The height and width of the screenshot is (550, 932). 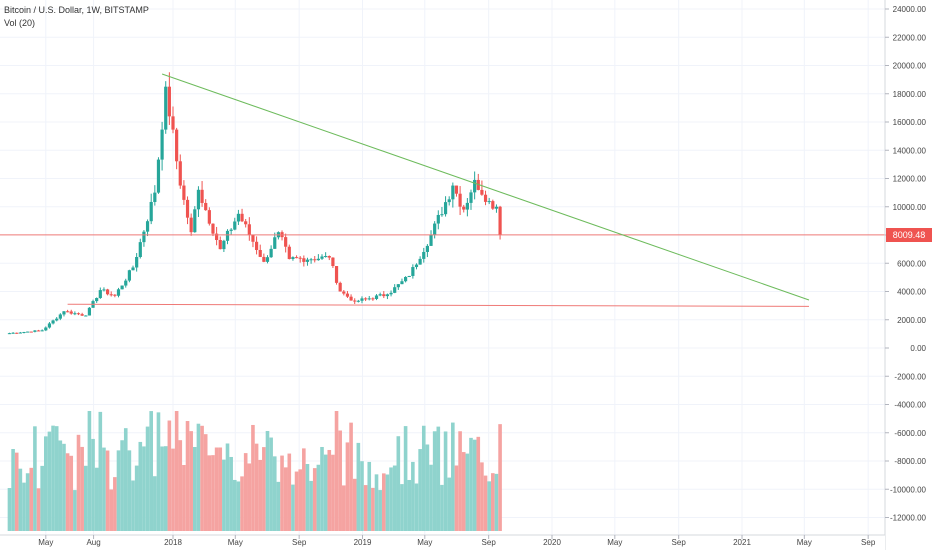 What do you see at coordinates (908, 518) in the screenshot?
I see `price-axis-label: -12000.00` at bounding box center [908, 518].